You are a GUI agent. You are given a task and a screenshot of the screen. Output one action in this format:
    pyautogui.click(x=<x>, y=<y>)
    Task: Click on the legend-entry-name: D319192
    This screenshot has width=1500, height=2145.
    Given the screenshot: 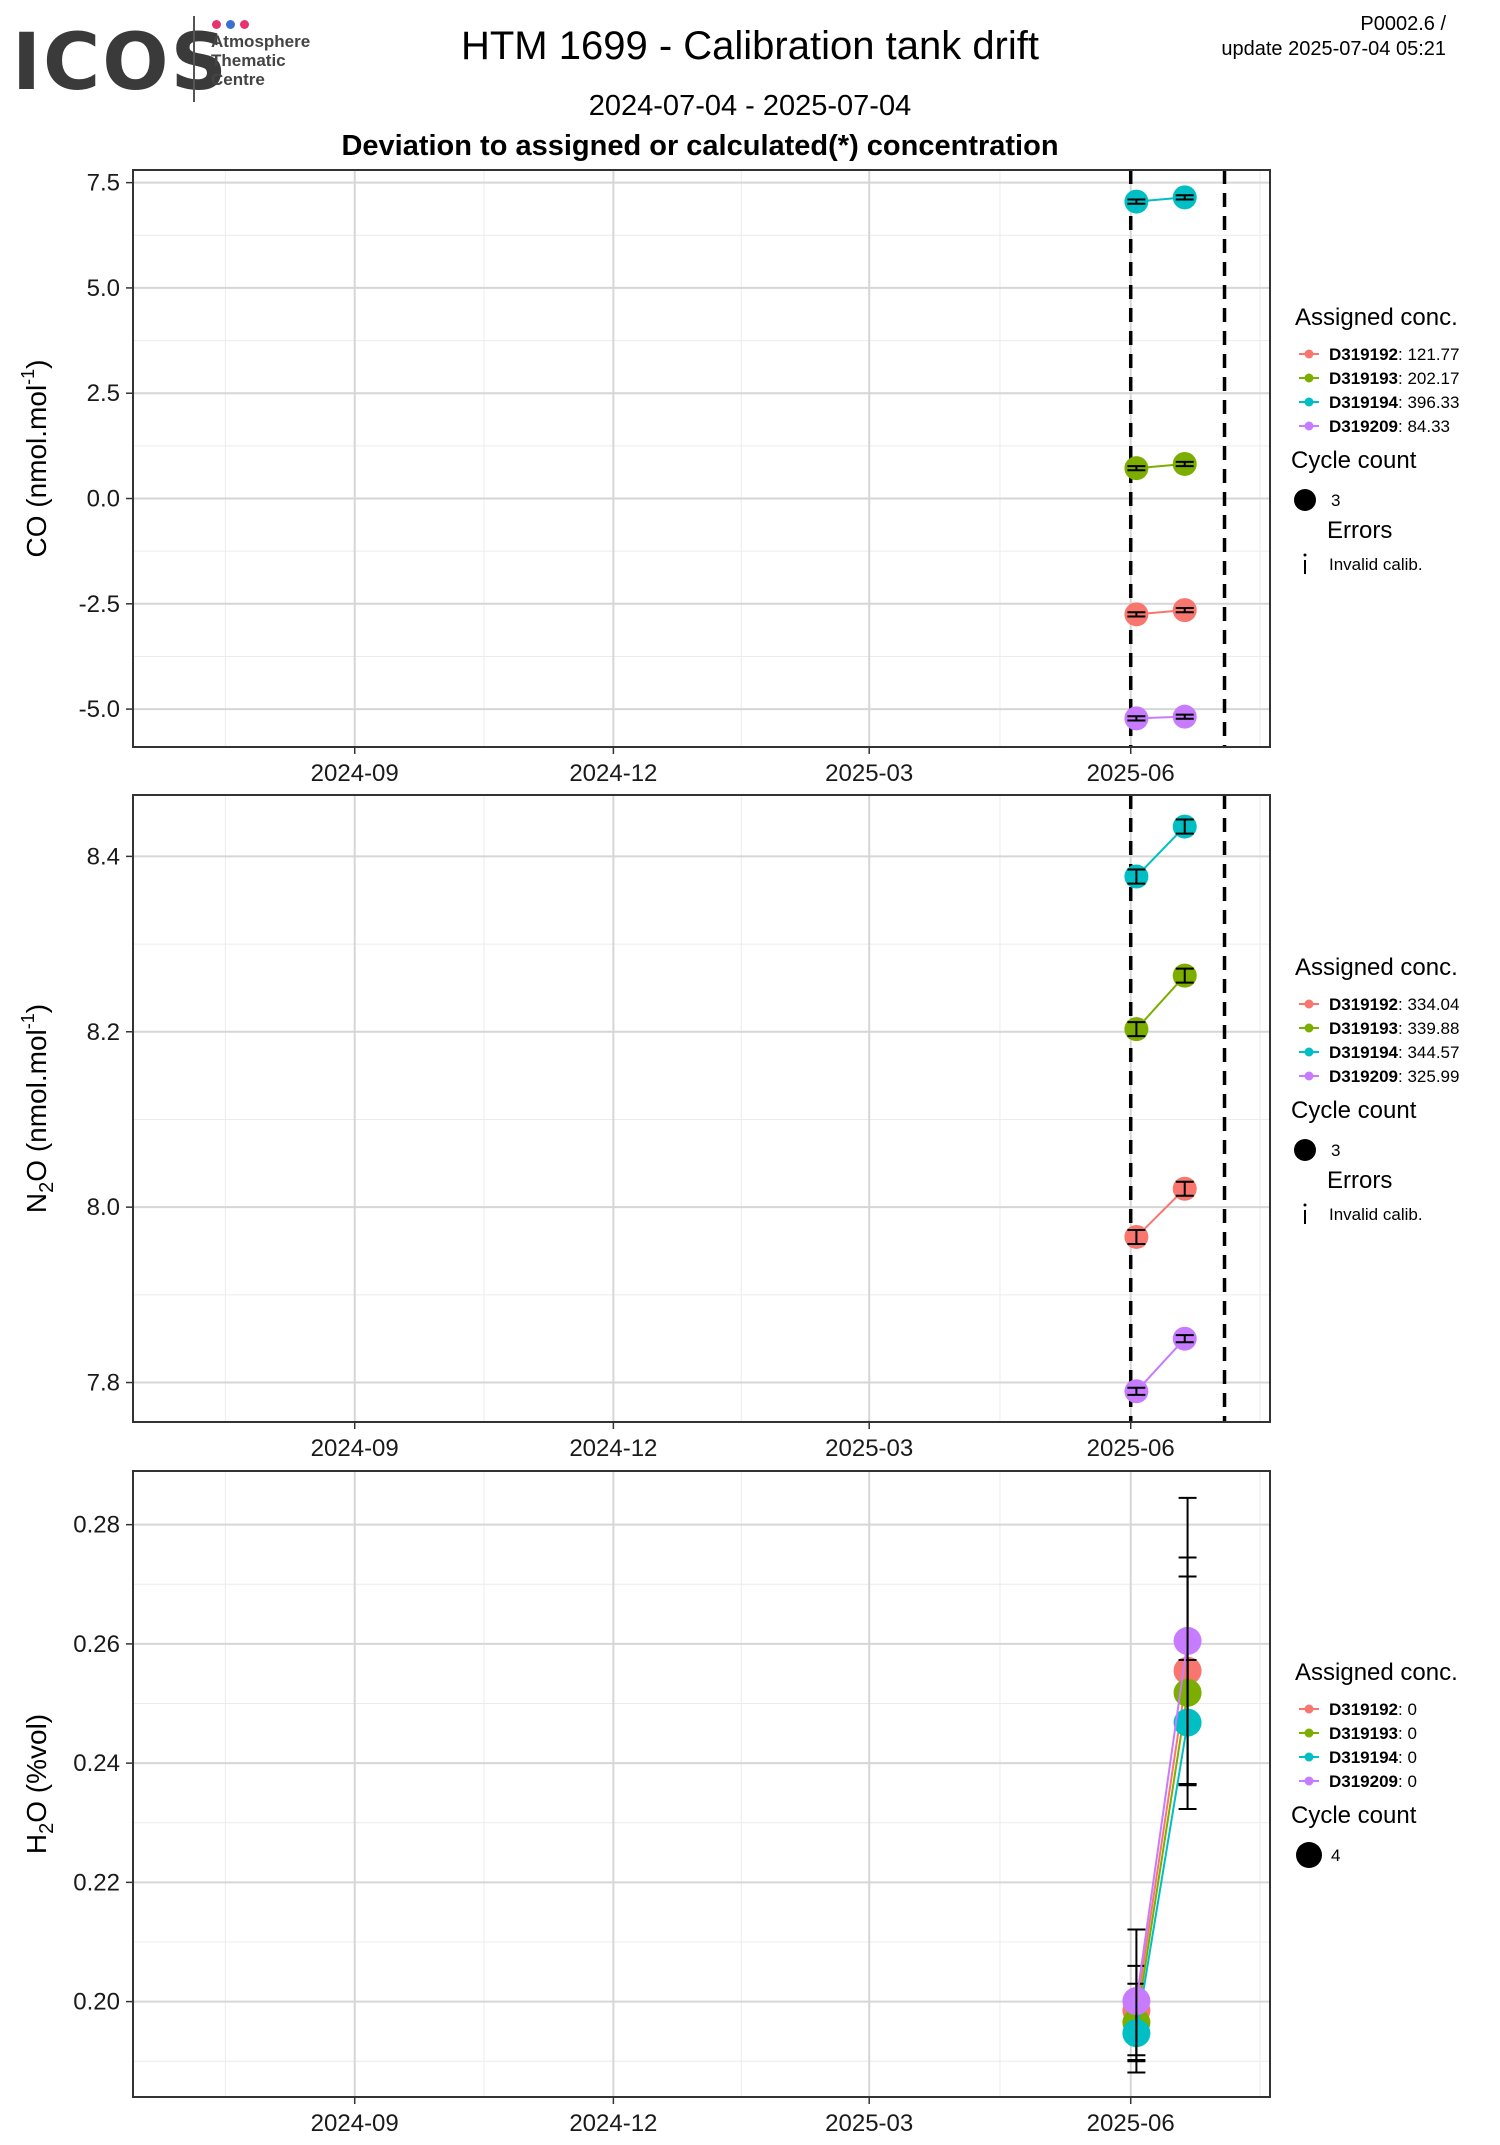 What is the action you would take?
    pyautogui.click(x=1363, y=1709)
    